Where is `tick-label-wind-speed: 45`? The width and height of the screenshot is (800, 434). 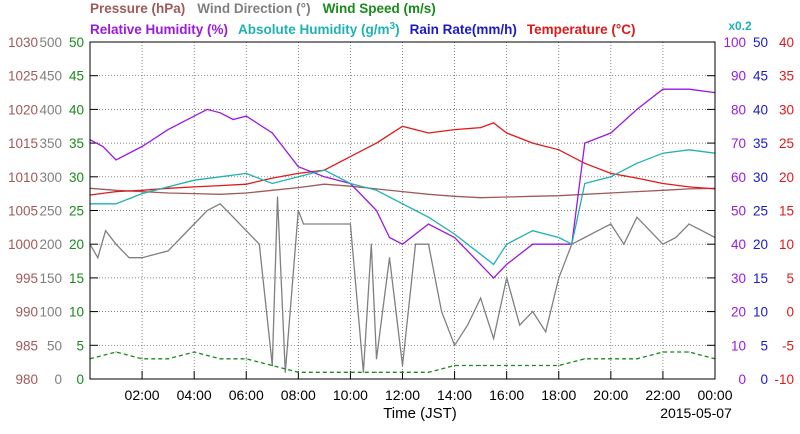 tick-label-wind-speed: 45 is located at coordinates (76, 76).